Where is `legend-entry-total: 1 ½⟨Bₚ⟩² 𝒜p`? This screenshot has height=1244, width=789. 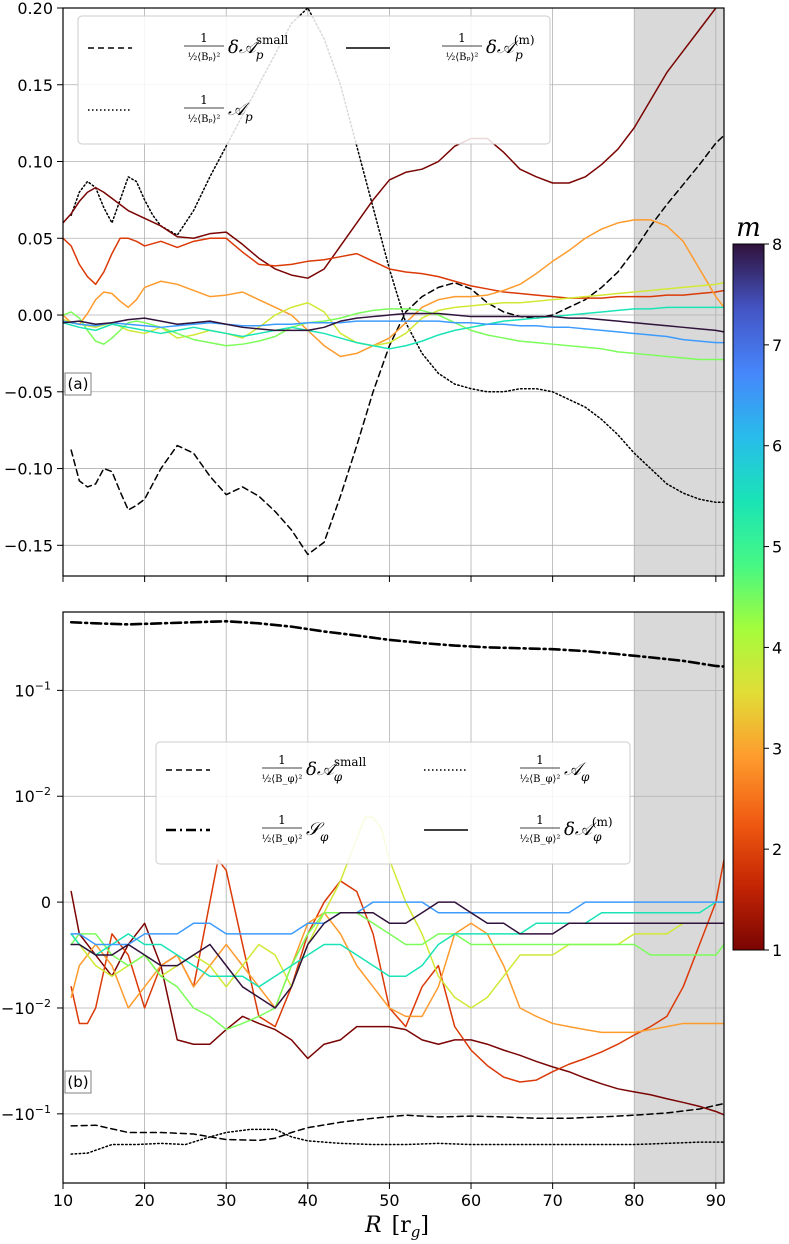
legend-entry-total: 1 ½⟨Bₚ⟩² 𝒜p is located at coordinates (170, 109).